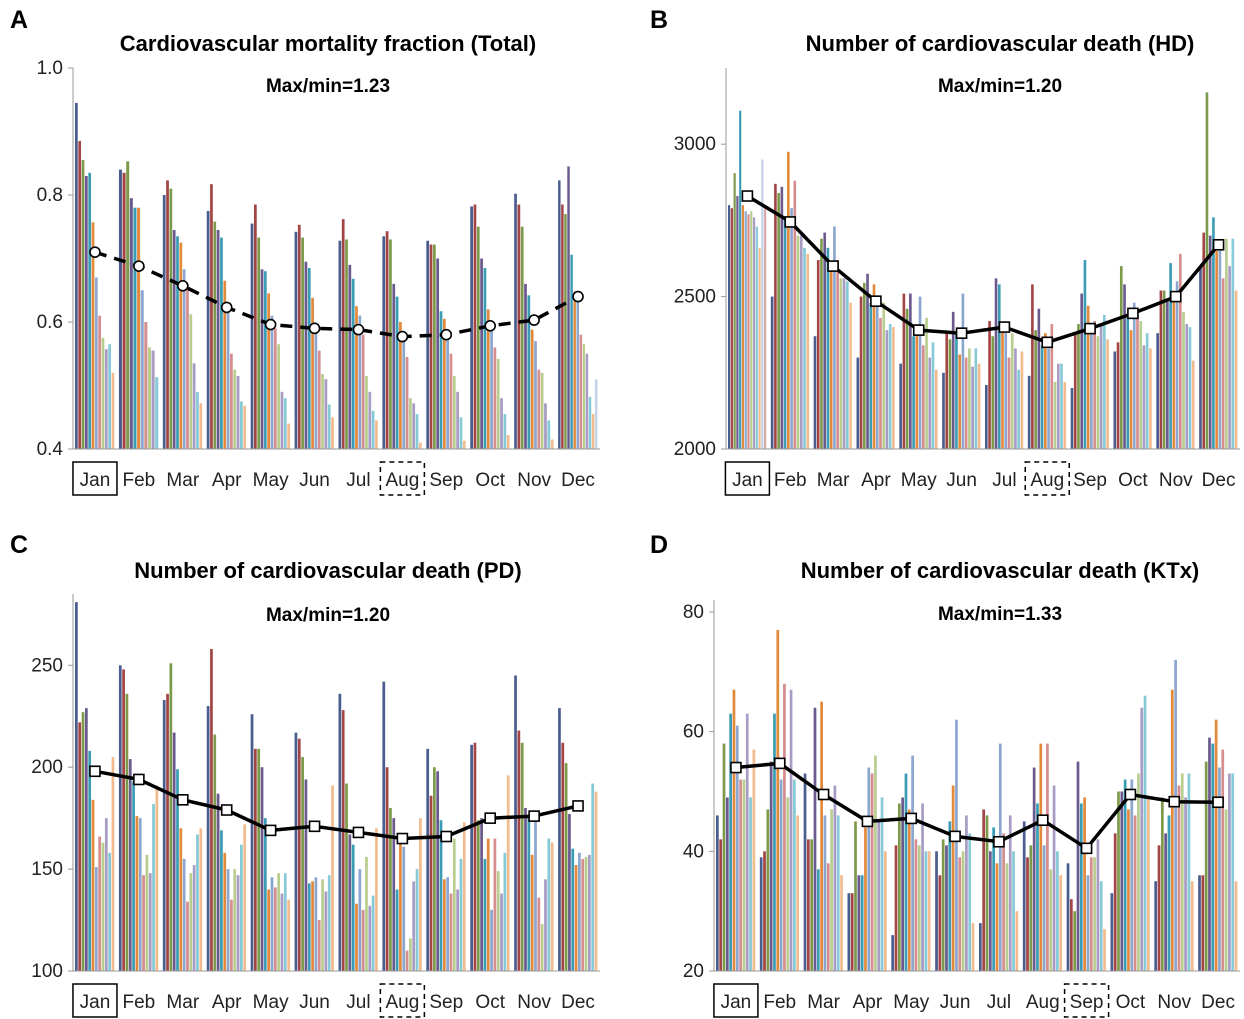 The height and width of the screenshot is (1019, 1244). I want to click on x-tick-label-b-apr: Apr, so click(876, 480).